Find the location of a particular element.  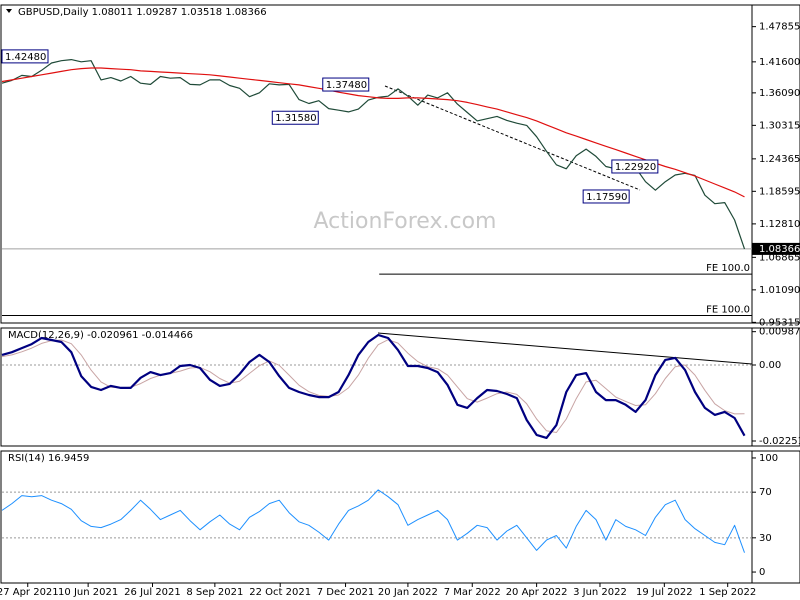

y-tick-label: 1.18595 is located at coordinates (779, 191).